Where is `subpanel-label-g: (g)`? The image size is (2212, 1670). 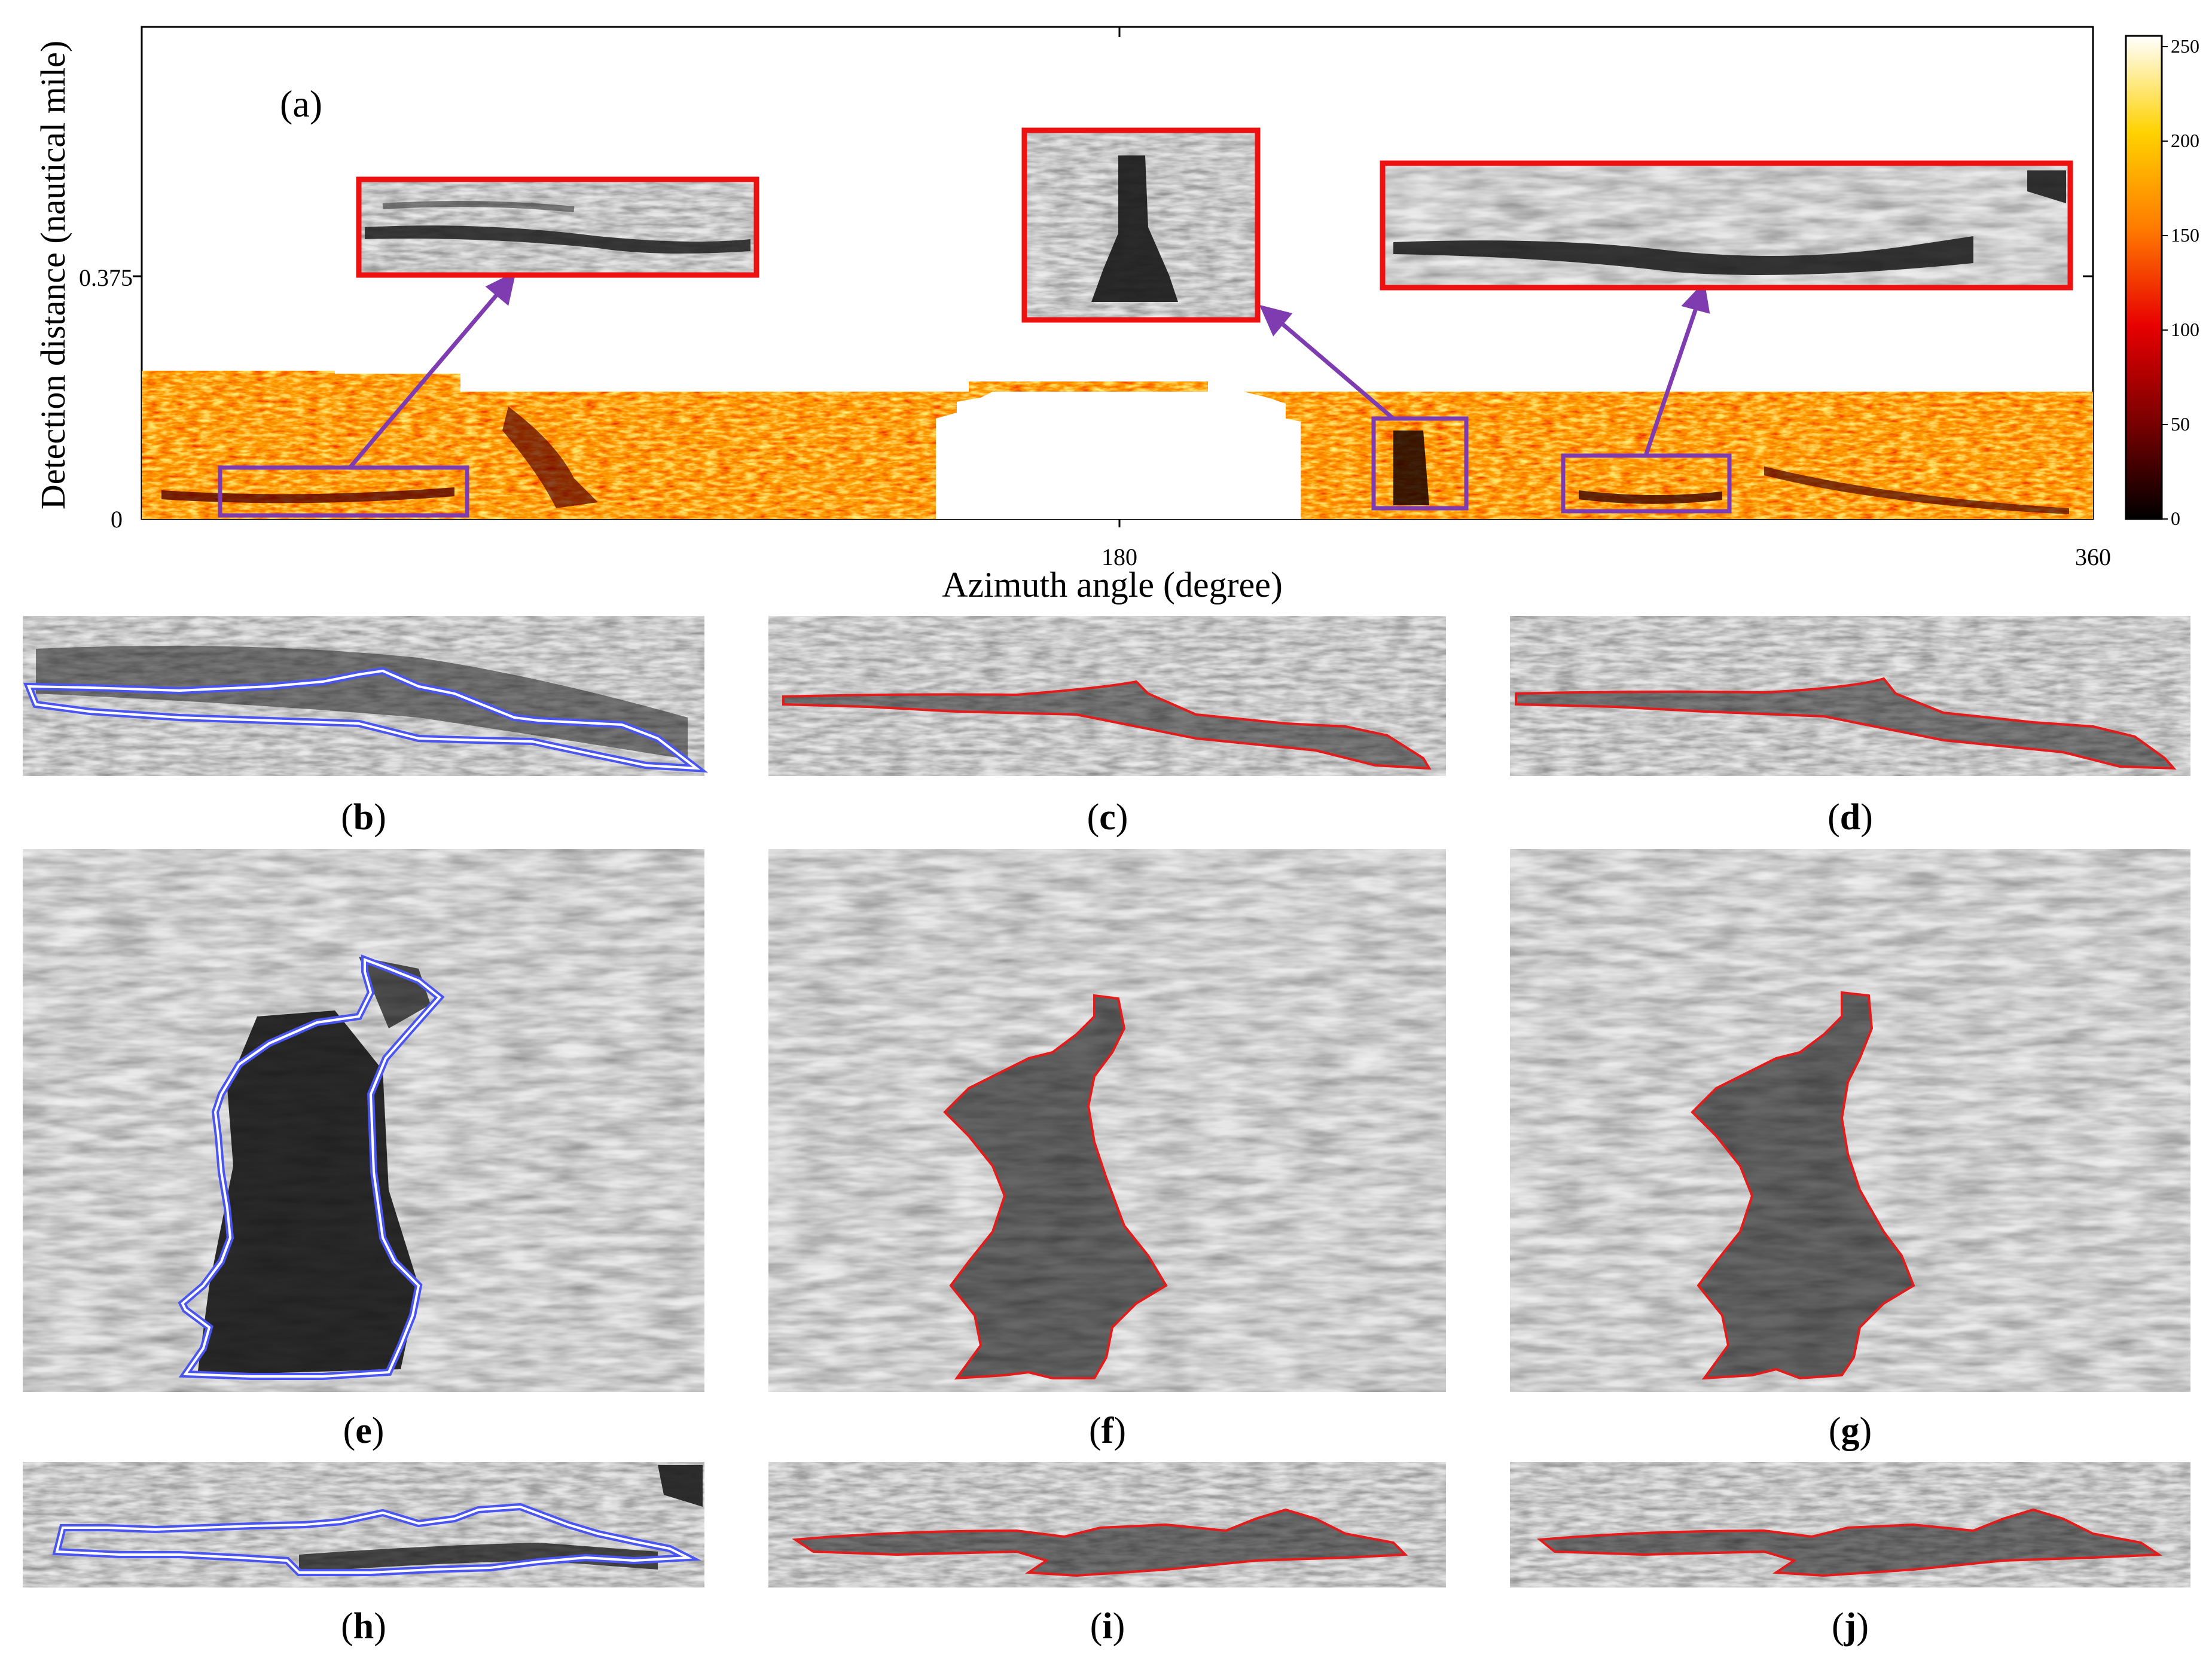 subpanel-label-g: (g) is located at coordinates (1850, 1431).